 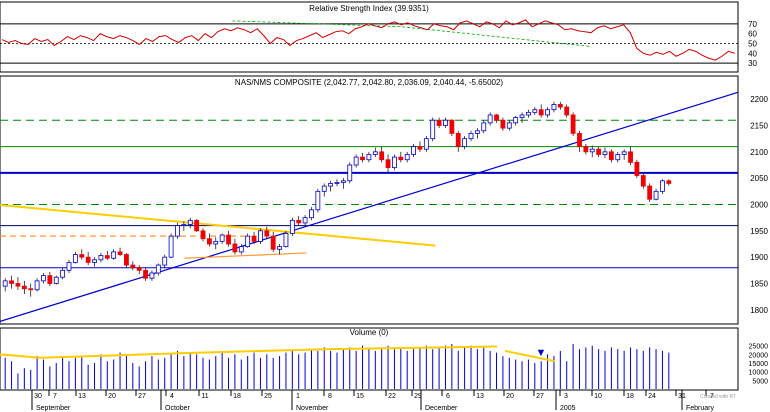 I want to click on x-day-label: 22, so click(x=392, y=396).